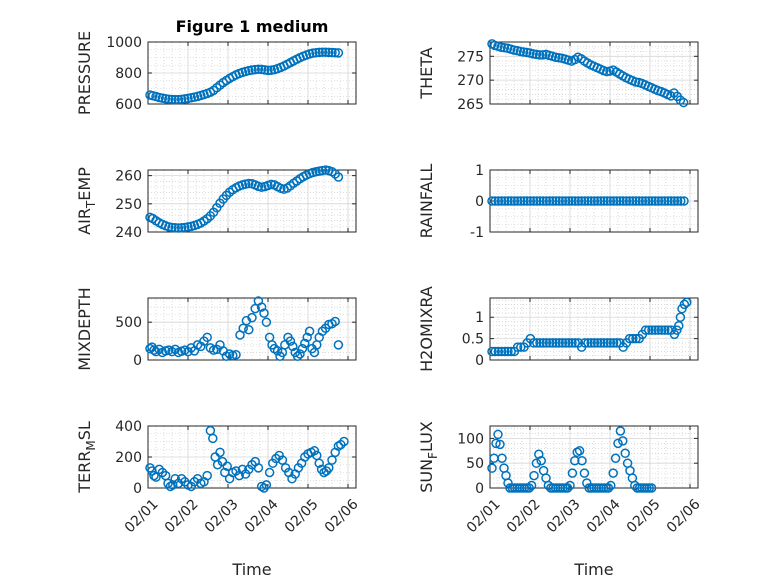 This screenshot has width=778, height=583. Describe the element at coordinates (594, 73) in the screenshot. I see `ax2-theta-frame` at that location.